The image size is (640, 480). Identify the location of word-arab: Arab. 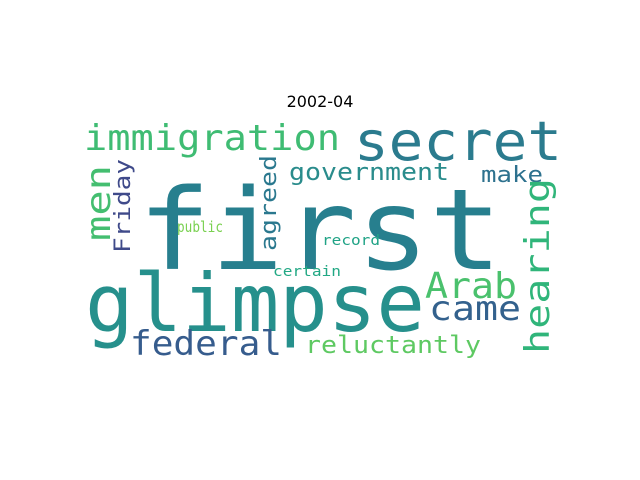
(471, 286).